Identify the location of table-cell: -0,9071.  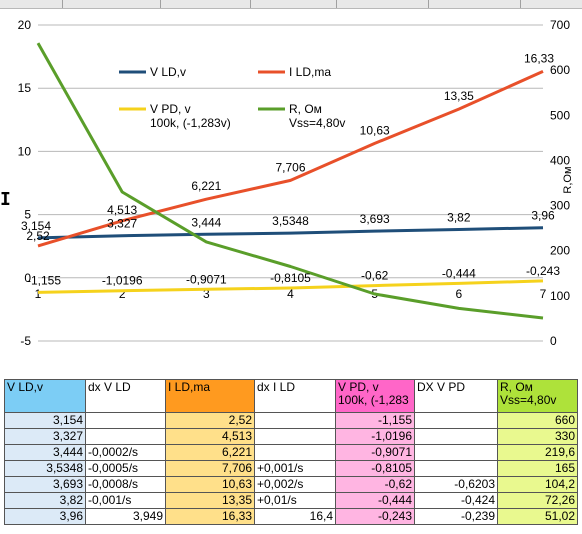
(375, 452).